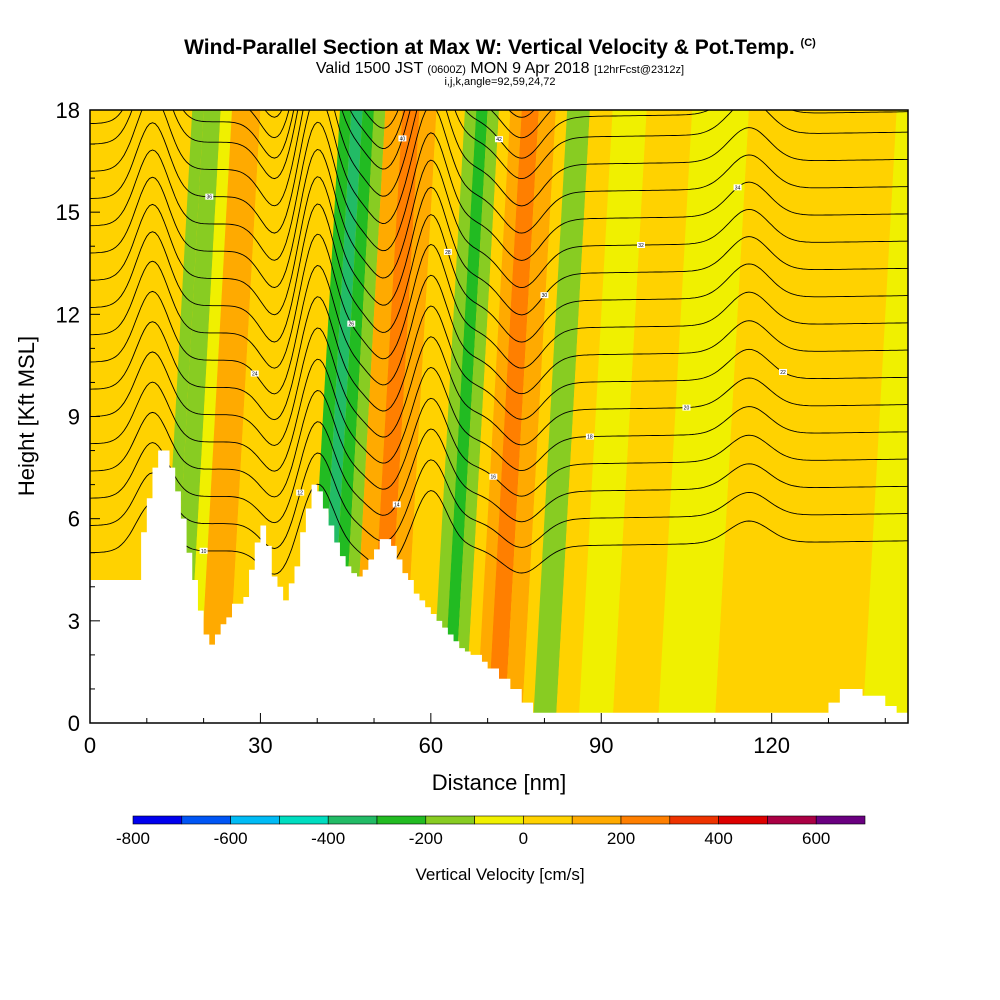 The width and height of the screenshot is (1000, 1000). I want to click on contour-label: 22, so click(783, 373).